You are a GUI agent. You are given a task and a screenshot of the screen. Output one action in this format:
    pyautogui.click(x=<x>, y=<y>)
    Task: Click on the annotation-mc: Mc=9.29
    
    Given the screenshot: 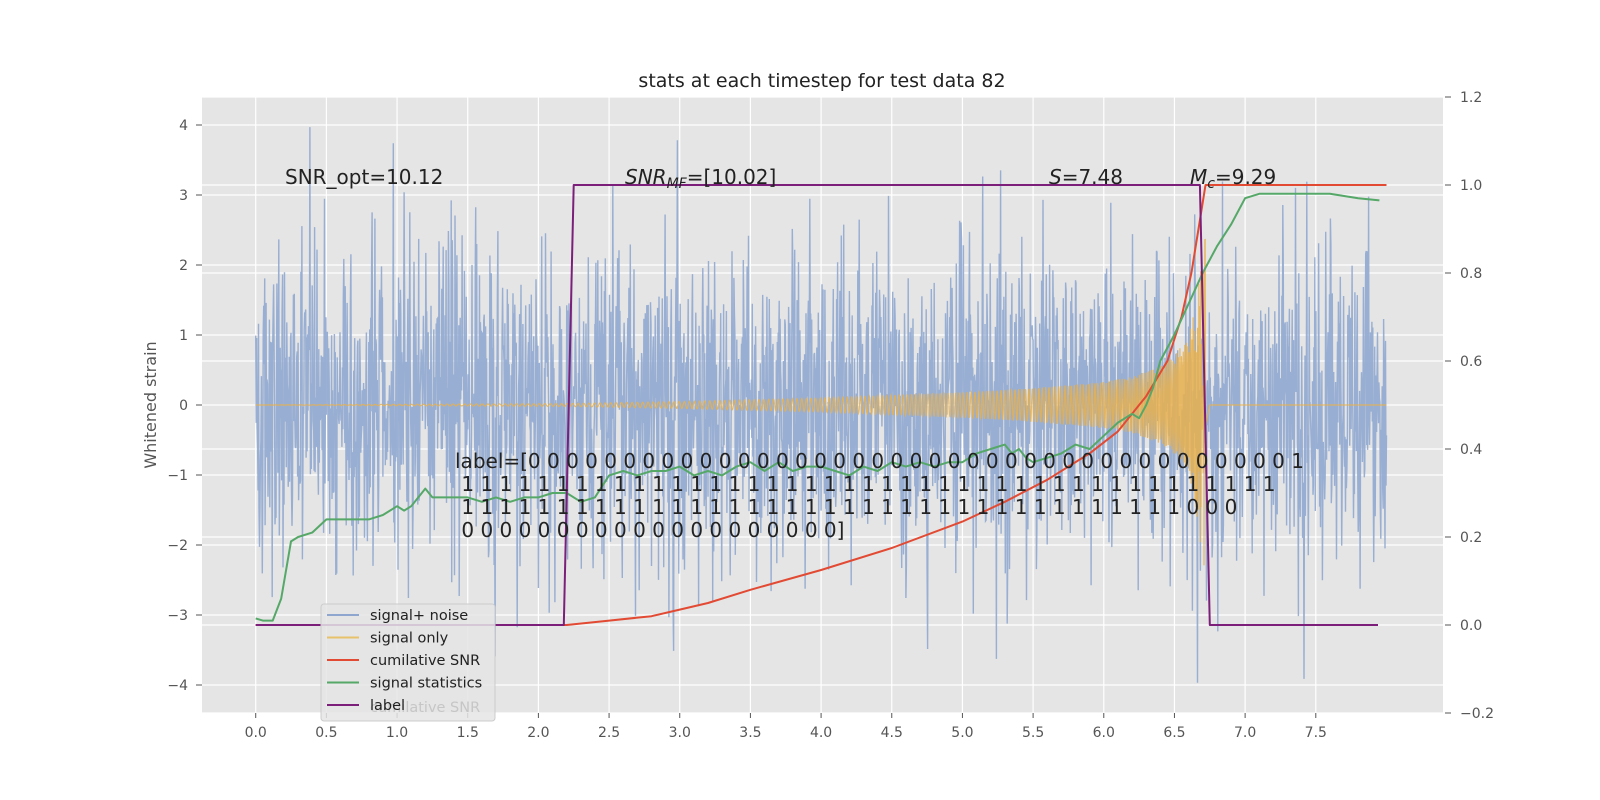 What is the action you would take?
    pyautogui.click(x=1233, y=178)
    